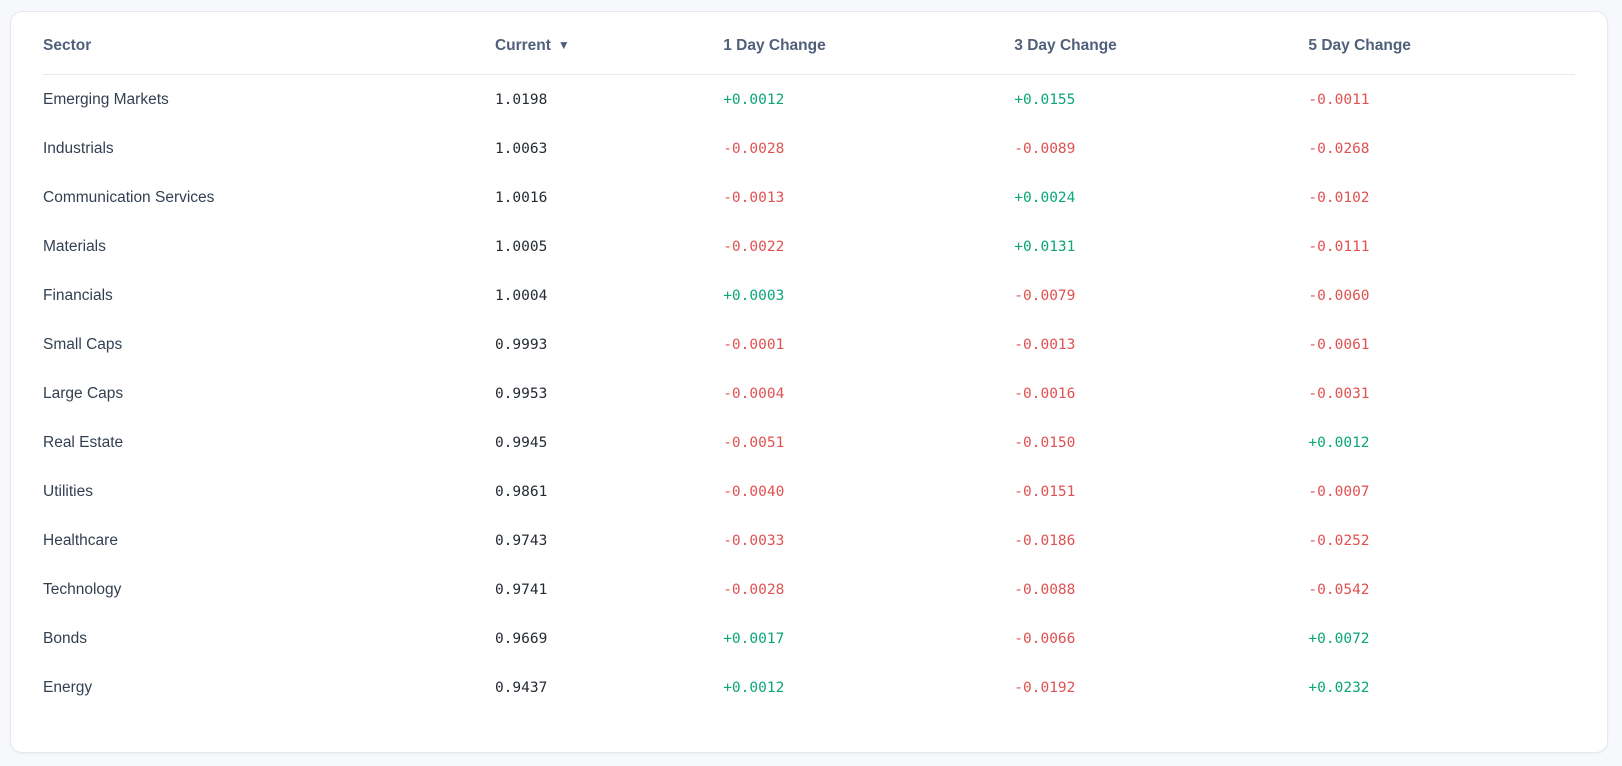 The height and width of the screenshot is (766, 1622). Describe the element at coordinates (754, 638) in the screenshot. I see `d1-value-cell: +0.0017` at that location.